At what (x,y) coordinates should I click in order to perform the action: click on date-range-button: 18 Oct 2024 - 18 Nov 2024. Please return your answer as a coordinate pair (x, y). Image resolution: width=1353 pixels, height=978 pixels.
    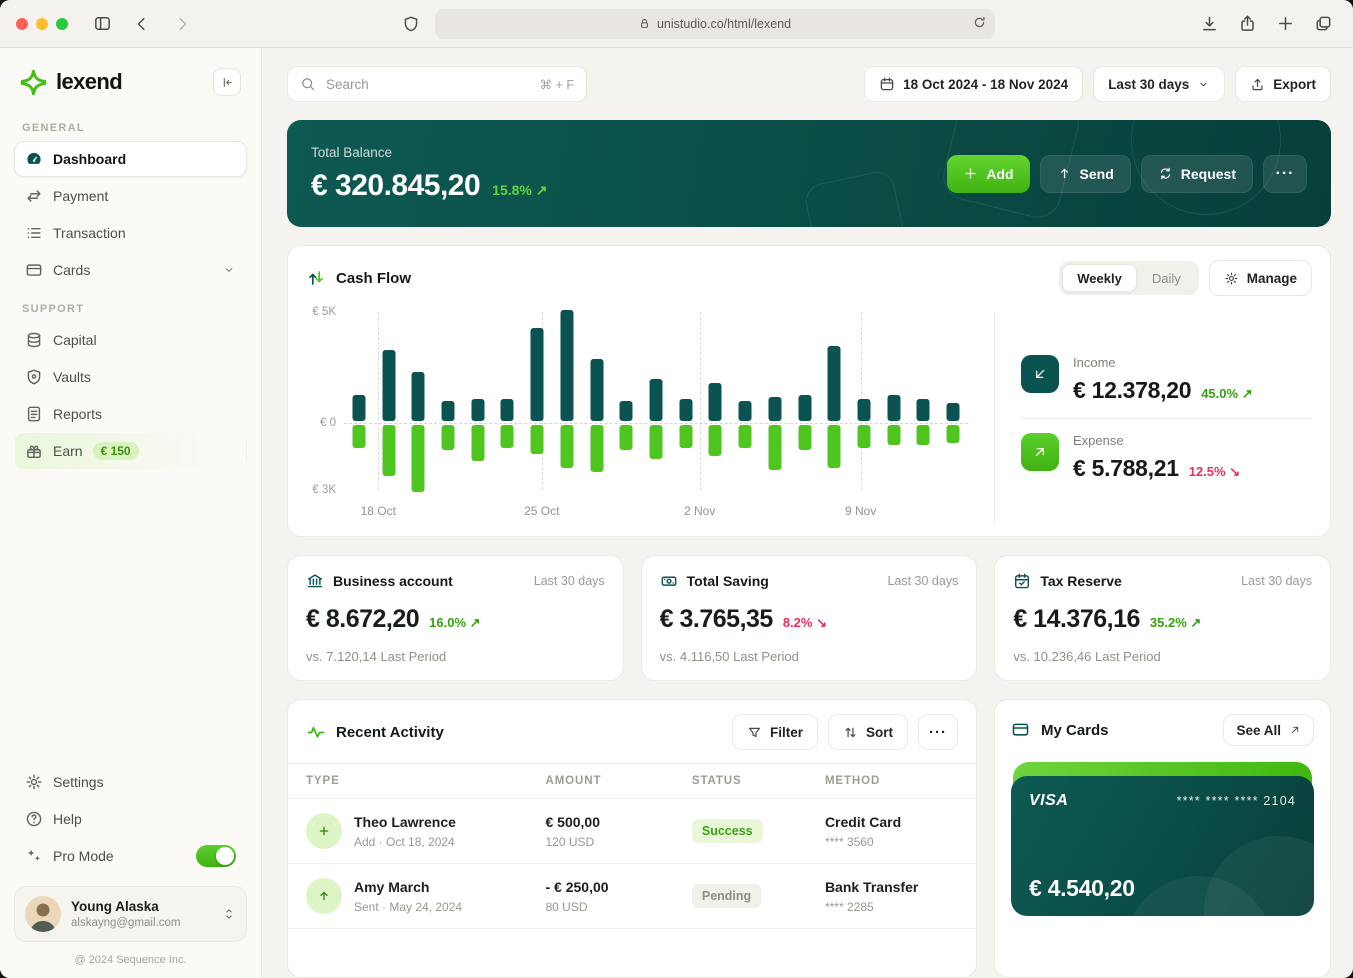
    Looking at the image, I should click on (974, 84).